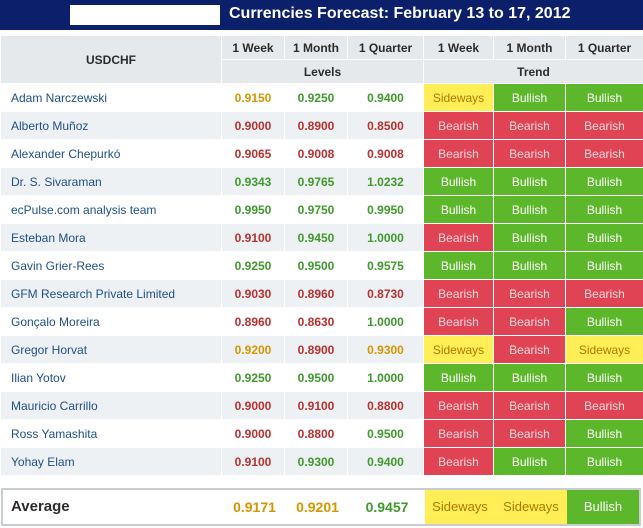 This screenshot has height=528, width=643. What do you see at coordinates (111, 181) in the screenshot?
I see `analyst-name: Dr. S. Sivaraman` at bounding box center [111, 181].